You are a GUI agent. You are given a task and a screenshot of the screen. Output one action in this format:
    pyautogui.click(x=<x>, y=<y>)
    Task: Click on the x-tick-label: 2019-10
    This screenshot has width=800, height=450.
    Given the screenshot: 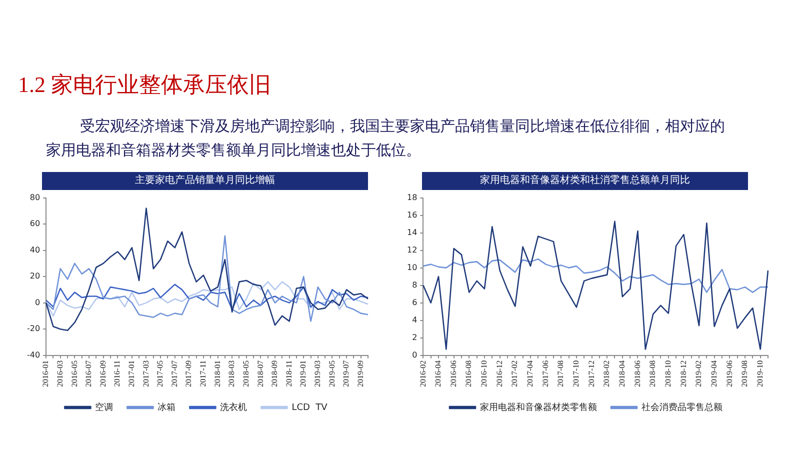 What is the action you would take?
    pyautogui.click(x=759, y=374)
    